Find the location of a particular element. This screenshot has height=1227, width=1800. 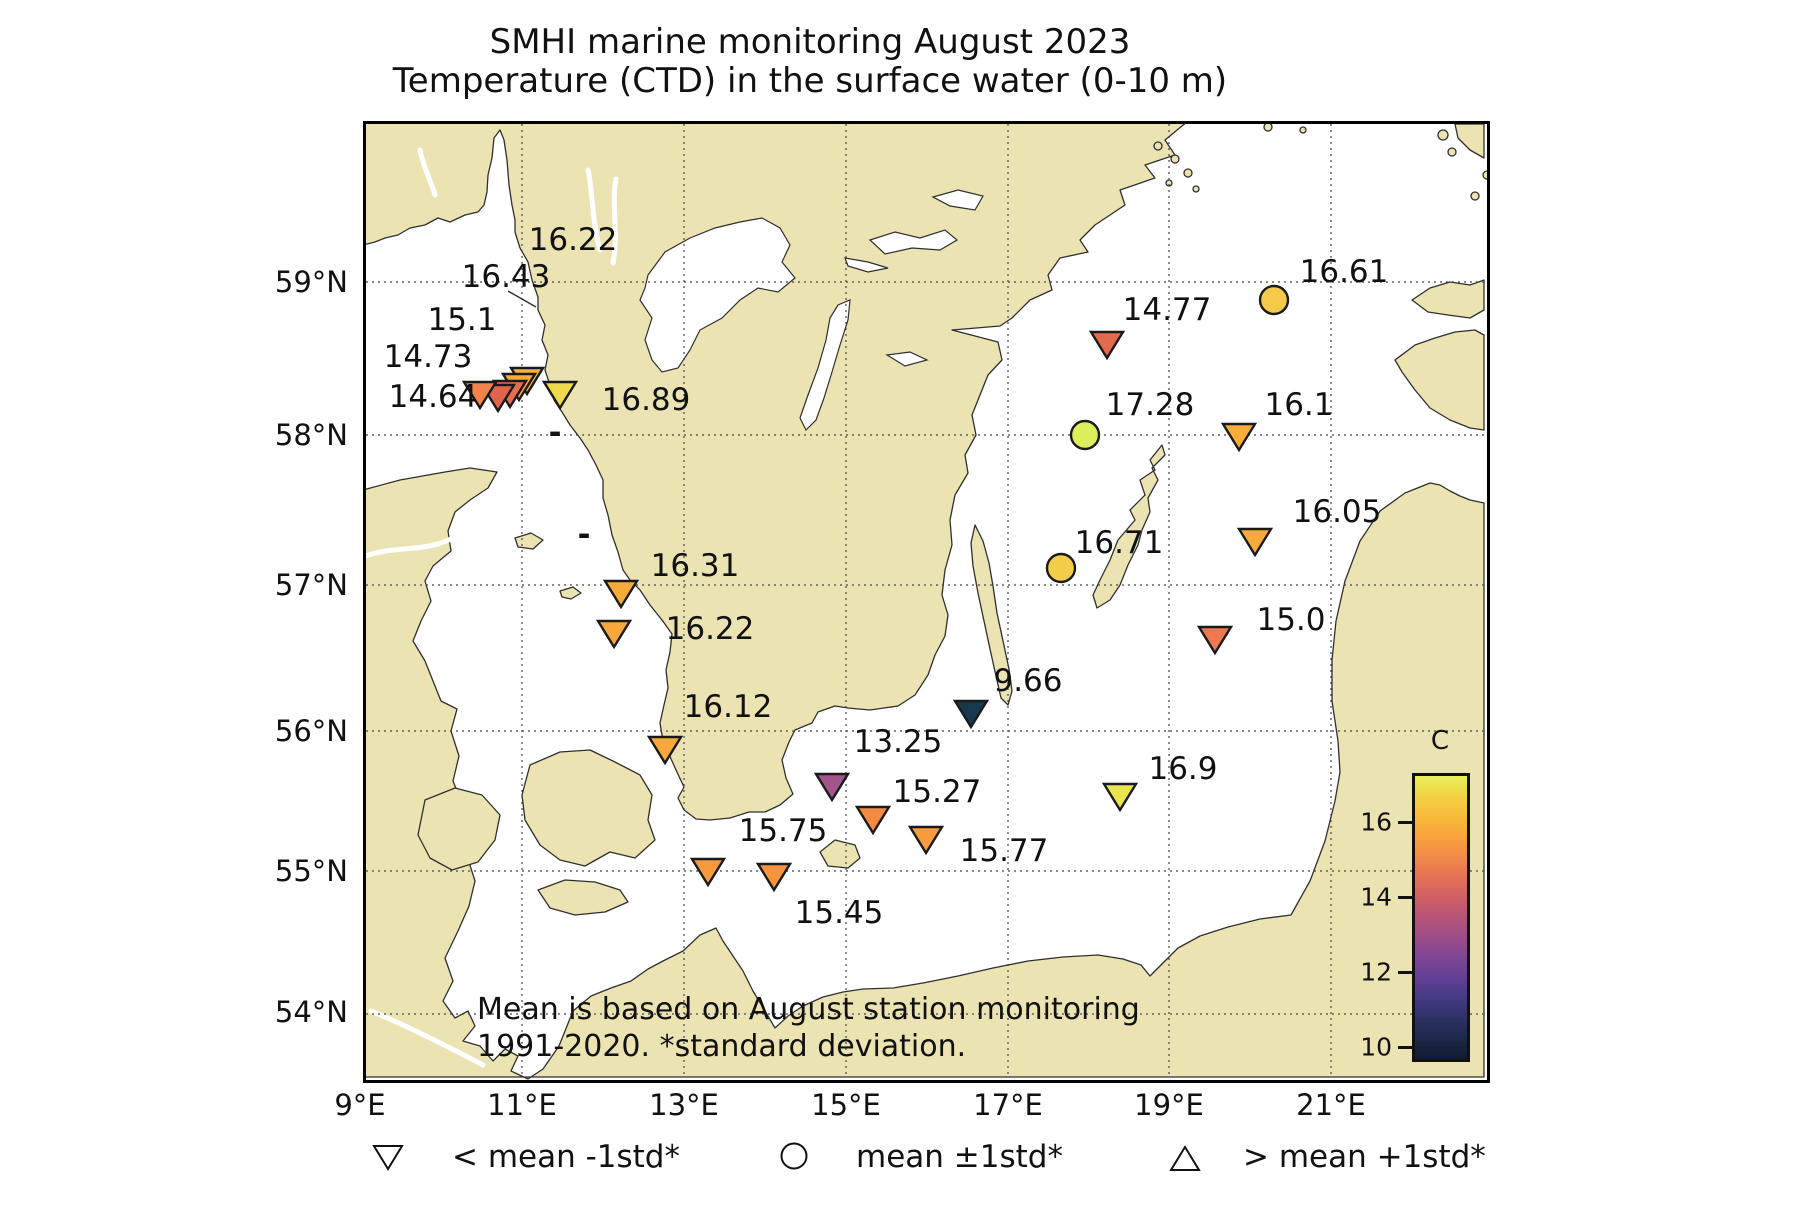

annotation-leader-line is located at coordinates (522, 299).